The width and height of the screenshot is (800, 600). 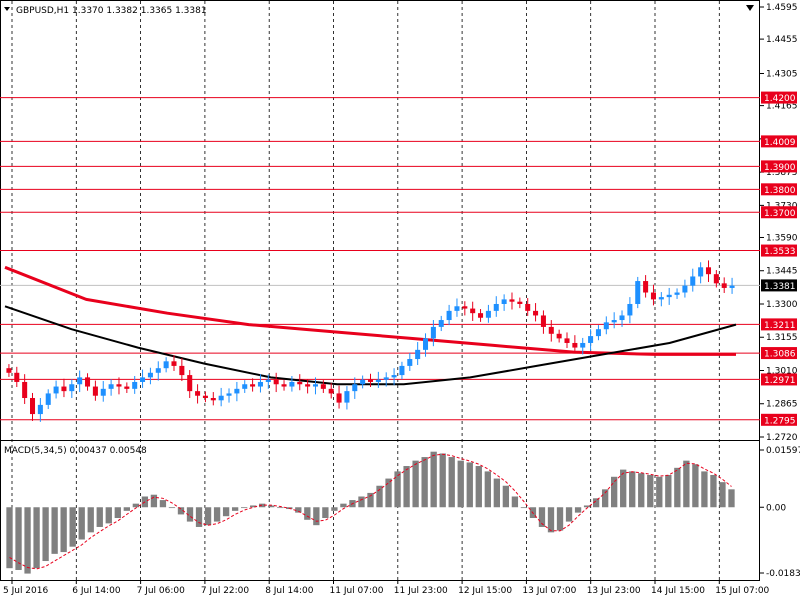 What do you see at coordinates (782, 405) in the screenshot?
I see `price-tick-label: 1.2865` at bounding box center [782, 405].